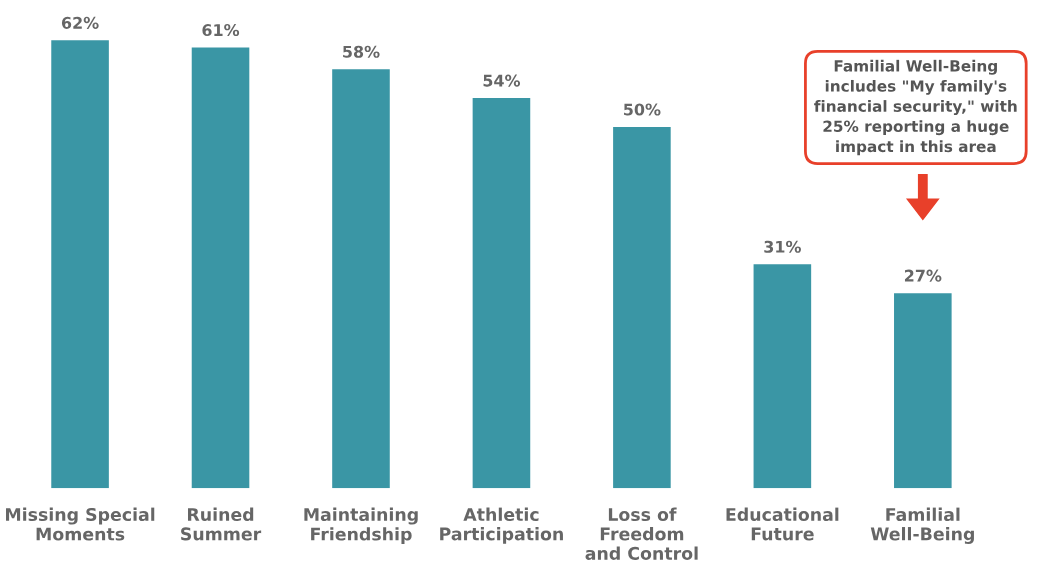 This screenshot has height=565, width=1038. I want to click on data-label: 61%, so click(221, 30).